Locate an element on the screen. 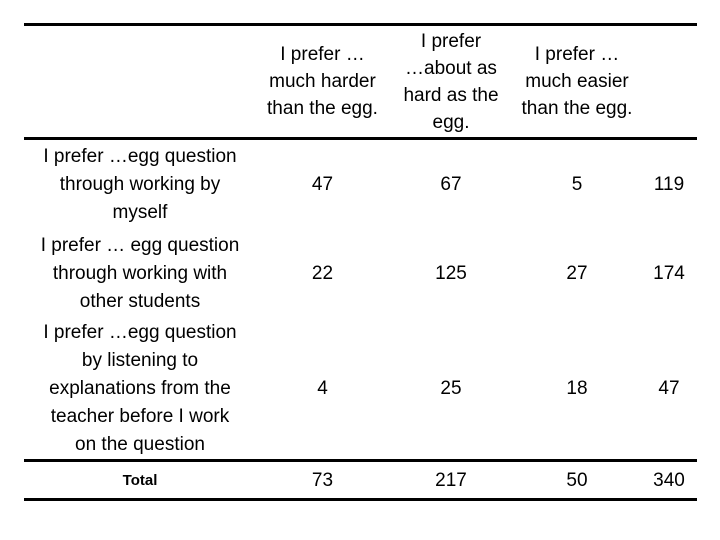  total-cell-value: 340 is located at coordinates (669, 480).